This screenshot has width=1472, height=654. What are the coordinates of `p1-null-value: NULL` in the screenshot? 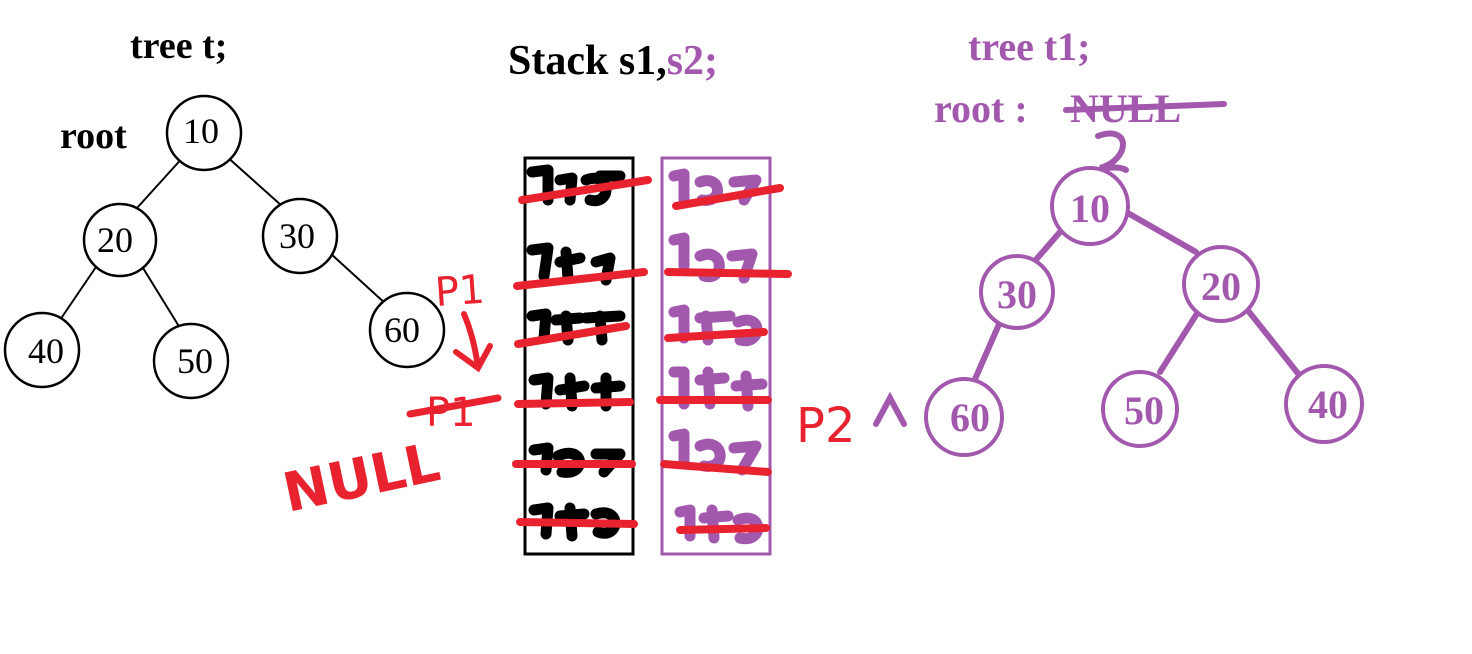 It's located at (362, 477).